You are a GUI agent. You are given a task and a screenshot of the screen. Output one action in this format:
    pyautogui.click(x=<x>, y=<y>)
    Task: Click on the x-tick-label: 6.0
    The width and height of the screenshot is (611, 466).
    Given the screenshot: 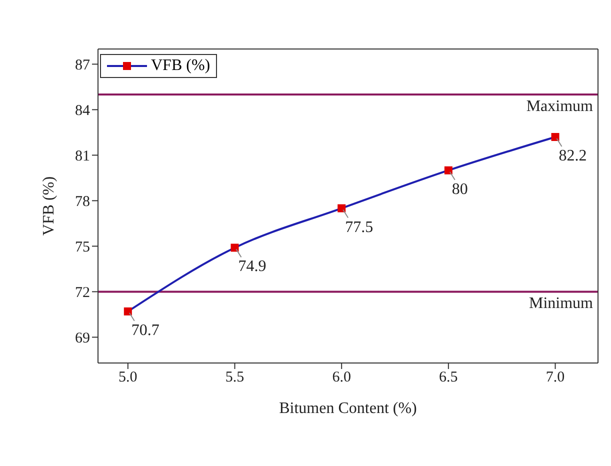 What is the action you would take?
    pyautogui.click(x=341, y=378)
    